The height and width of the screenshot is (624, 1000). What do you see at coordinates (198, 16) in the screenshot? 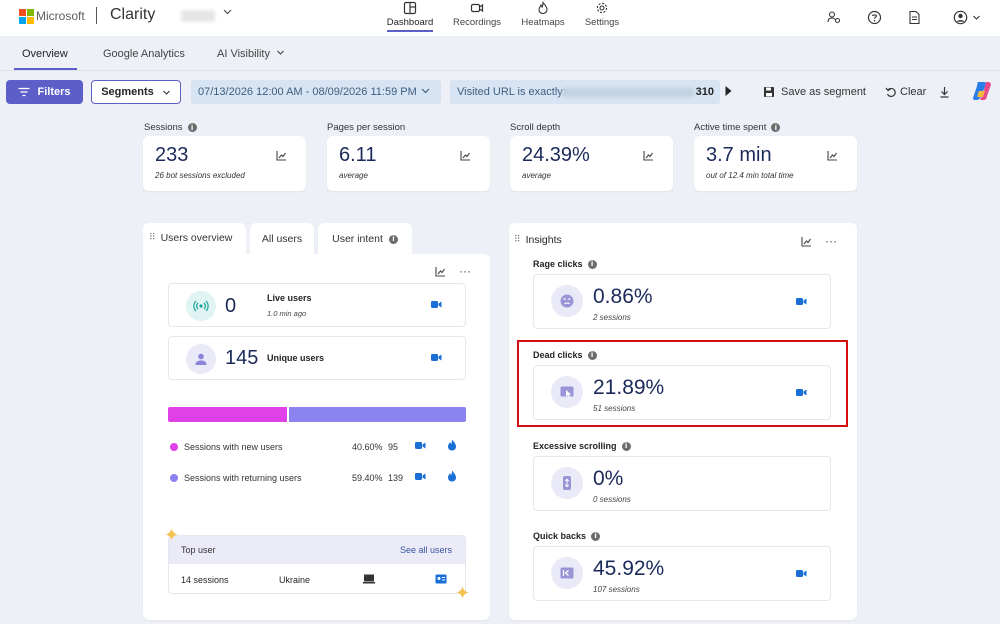
I see `project-name-redacted` at bounding box center [198, 16].